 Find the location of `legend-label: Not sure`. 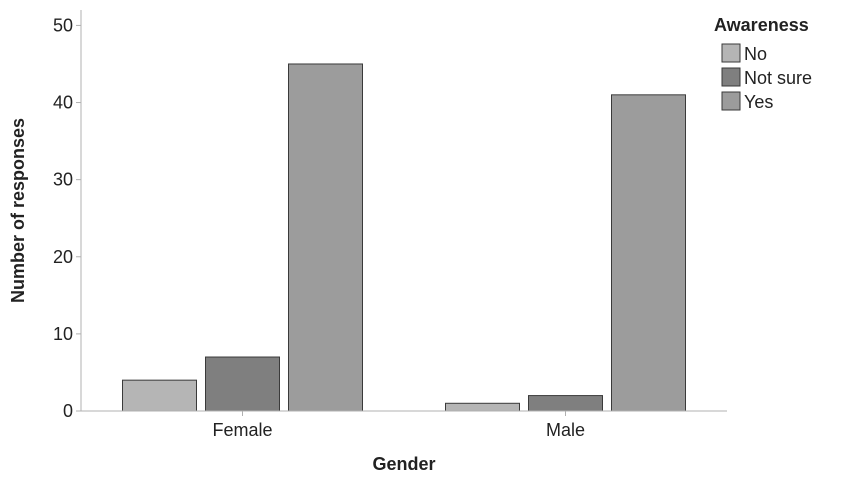

legend-label: Not sure is located at coordinates (778, 78).